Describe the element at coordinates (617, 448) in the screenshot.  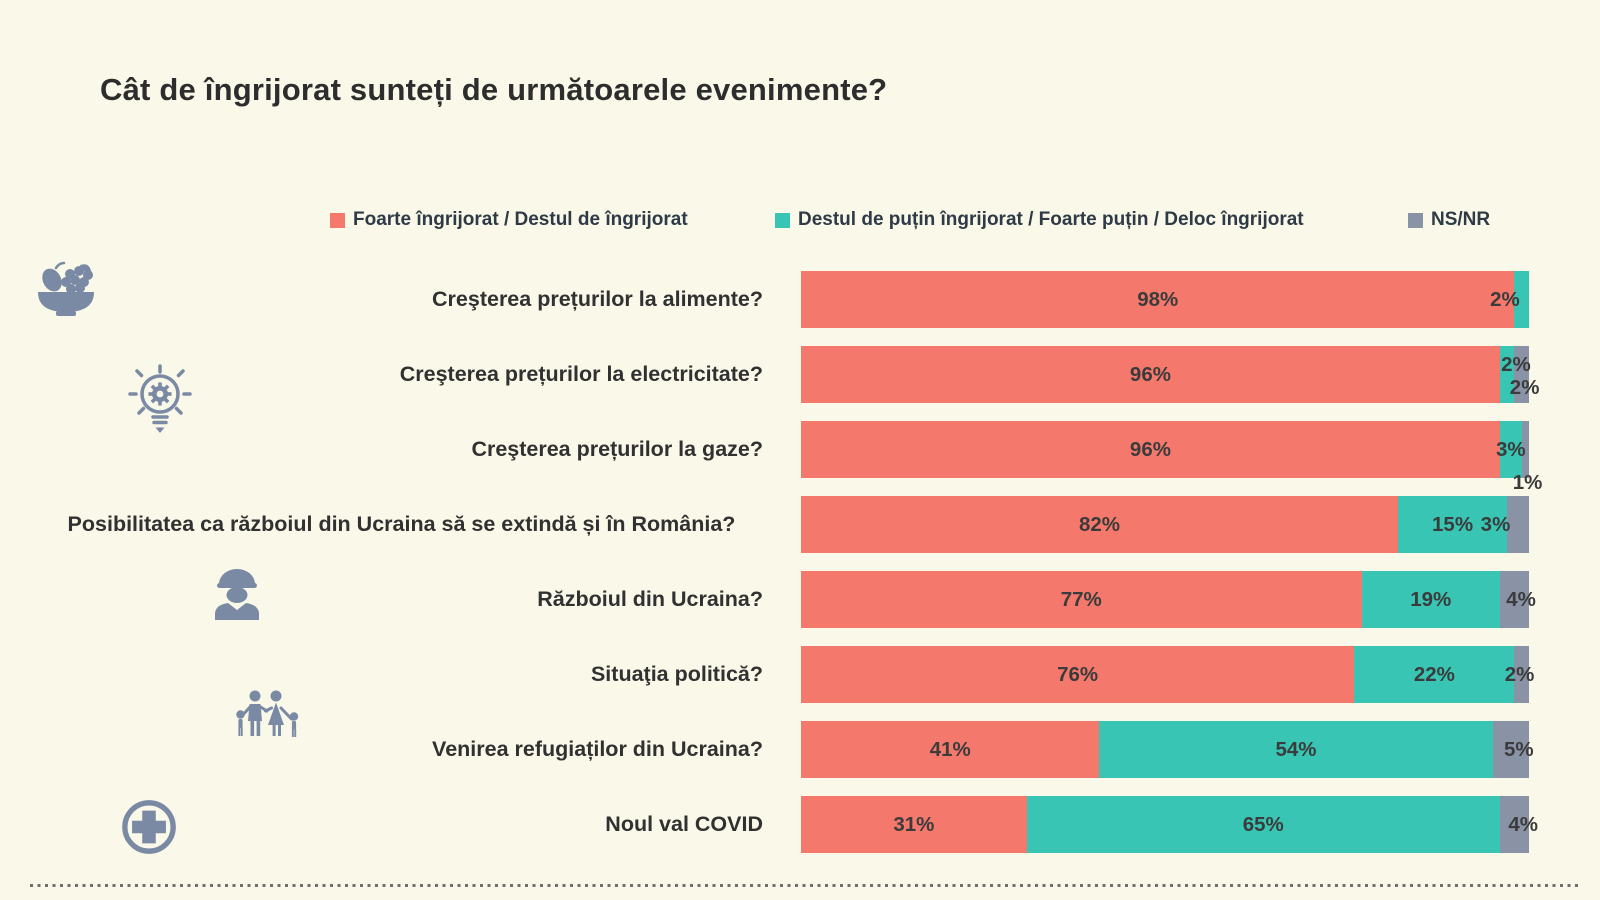
I see `category-label: Creşterea prețurilor la gaze?` at that location.